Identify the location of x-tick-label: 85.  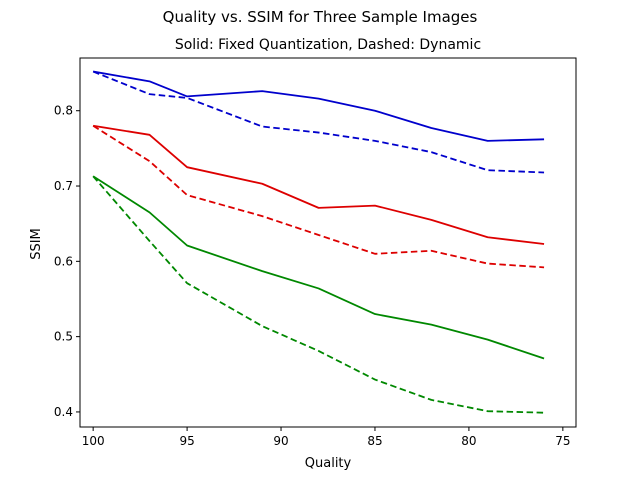
(374, 441).